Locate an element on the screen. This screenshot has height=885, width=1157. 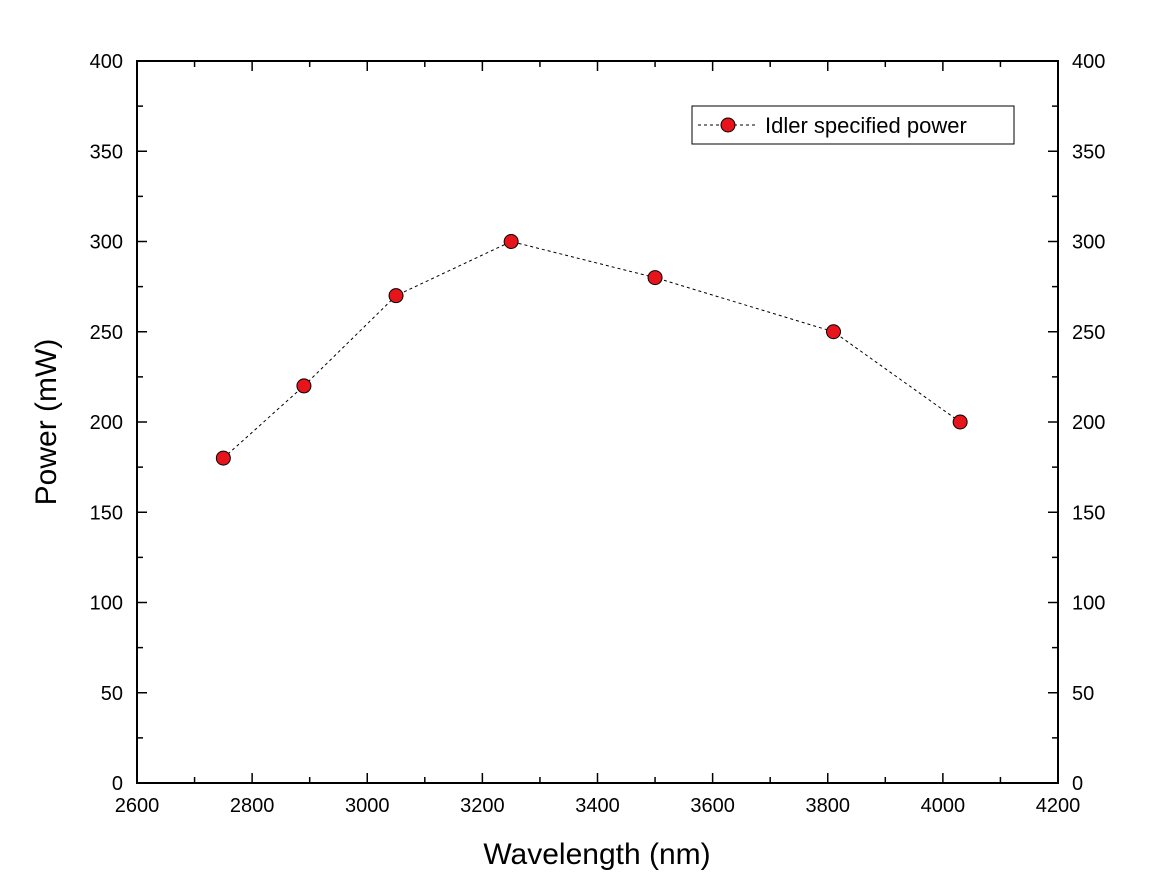
y-tick-labels-left: 0 50 100 150 200 250 300 350 400 is located at coordinates (106, 423).